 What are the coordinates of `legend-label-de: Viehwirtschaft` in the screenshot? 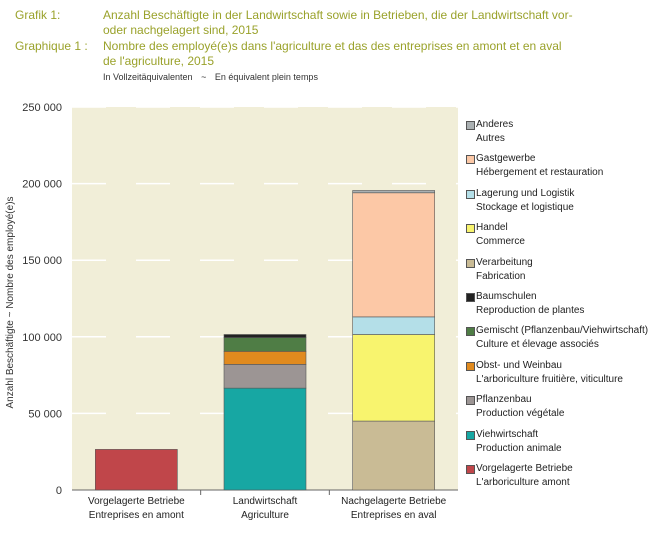 It's located at (507, 434).